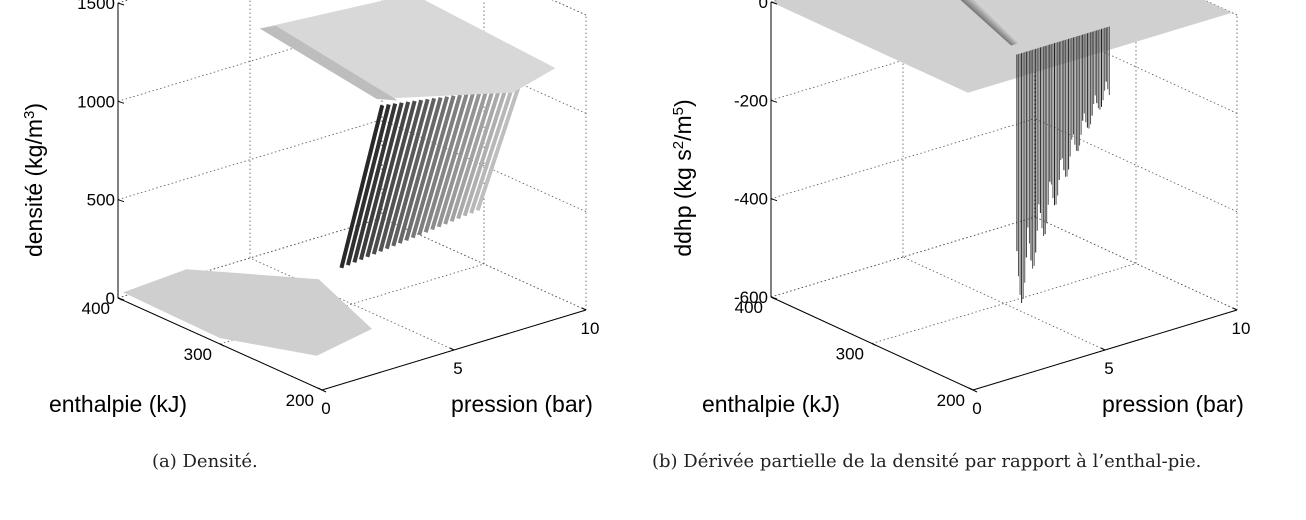 The image size is (1306, 520). I want to click on z-tick-label: 1500, so click(96, 6).